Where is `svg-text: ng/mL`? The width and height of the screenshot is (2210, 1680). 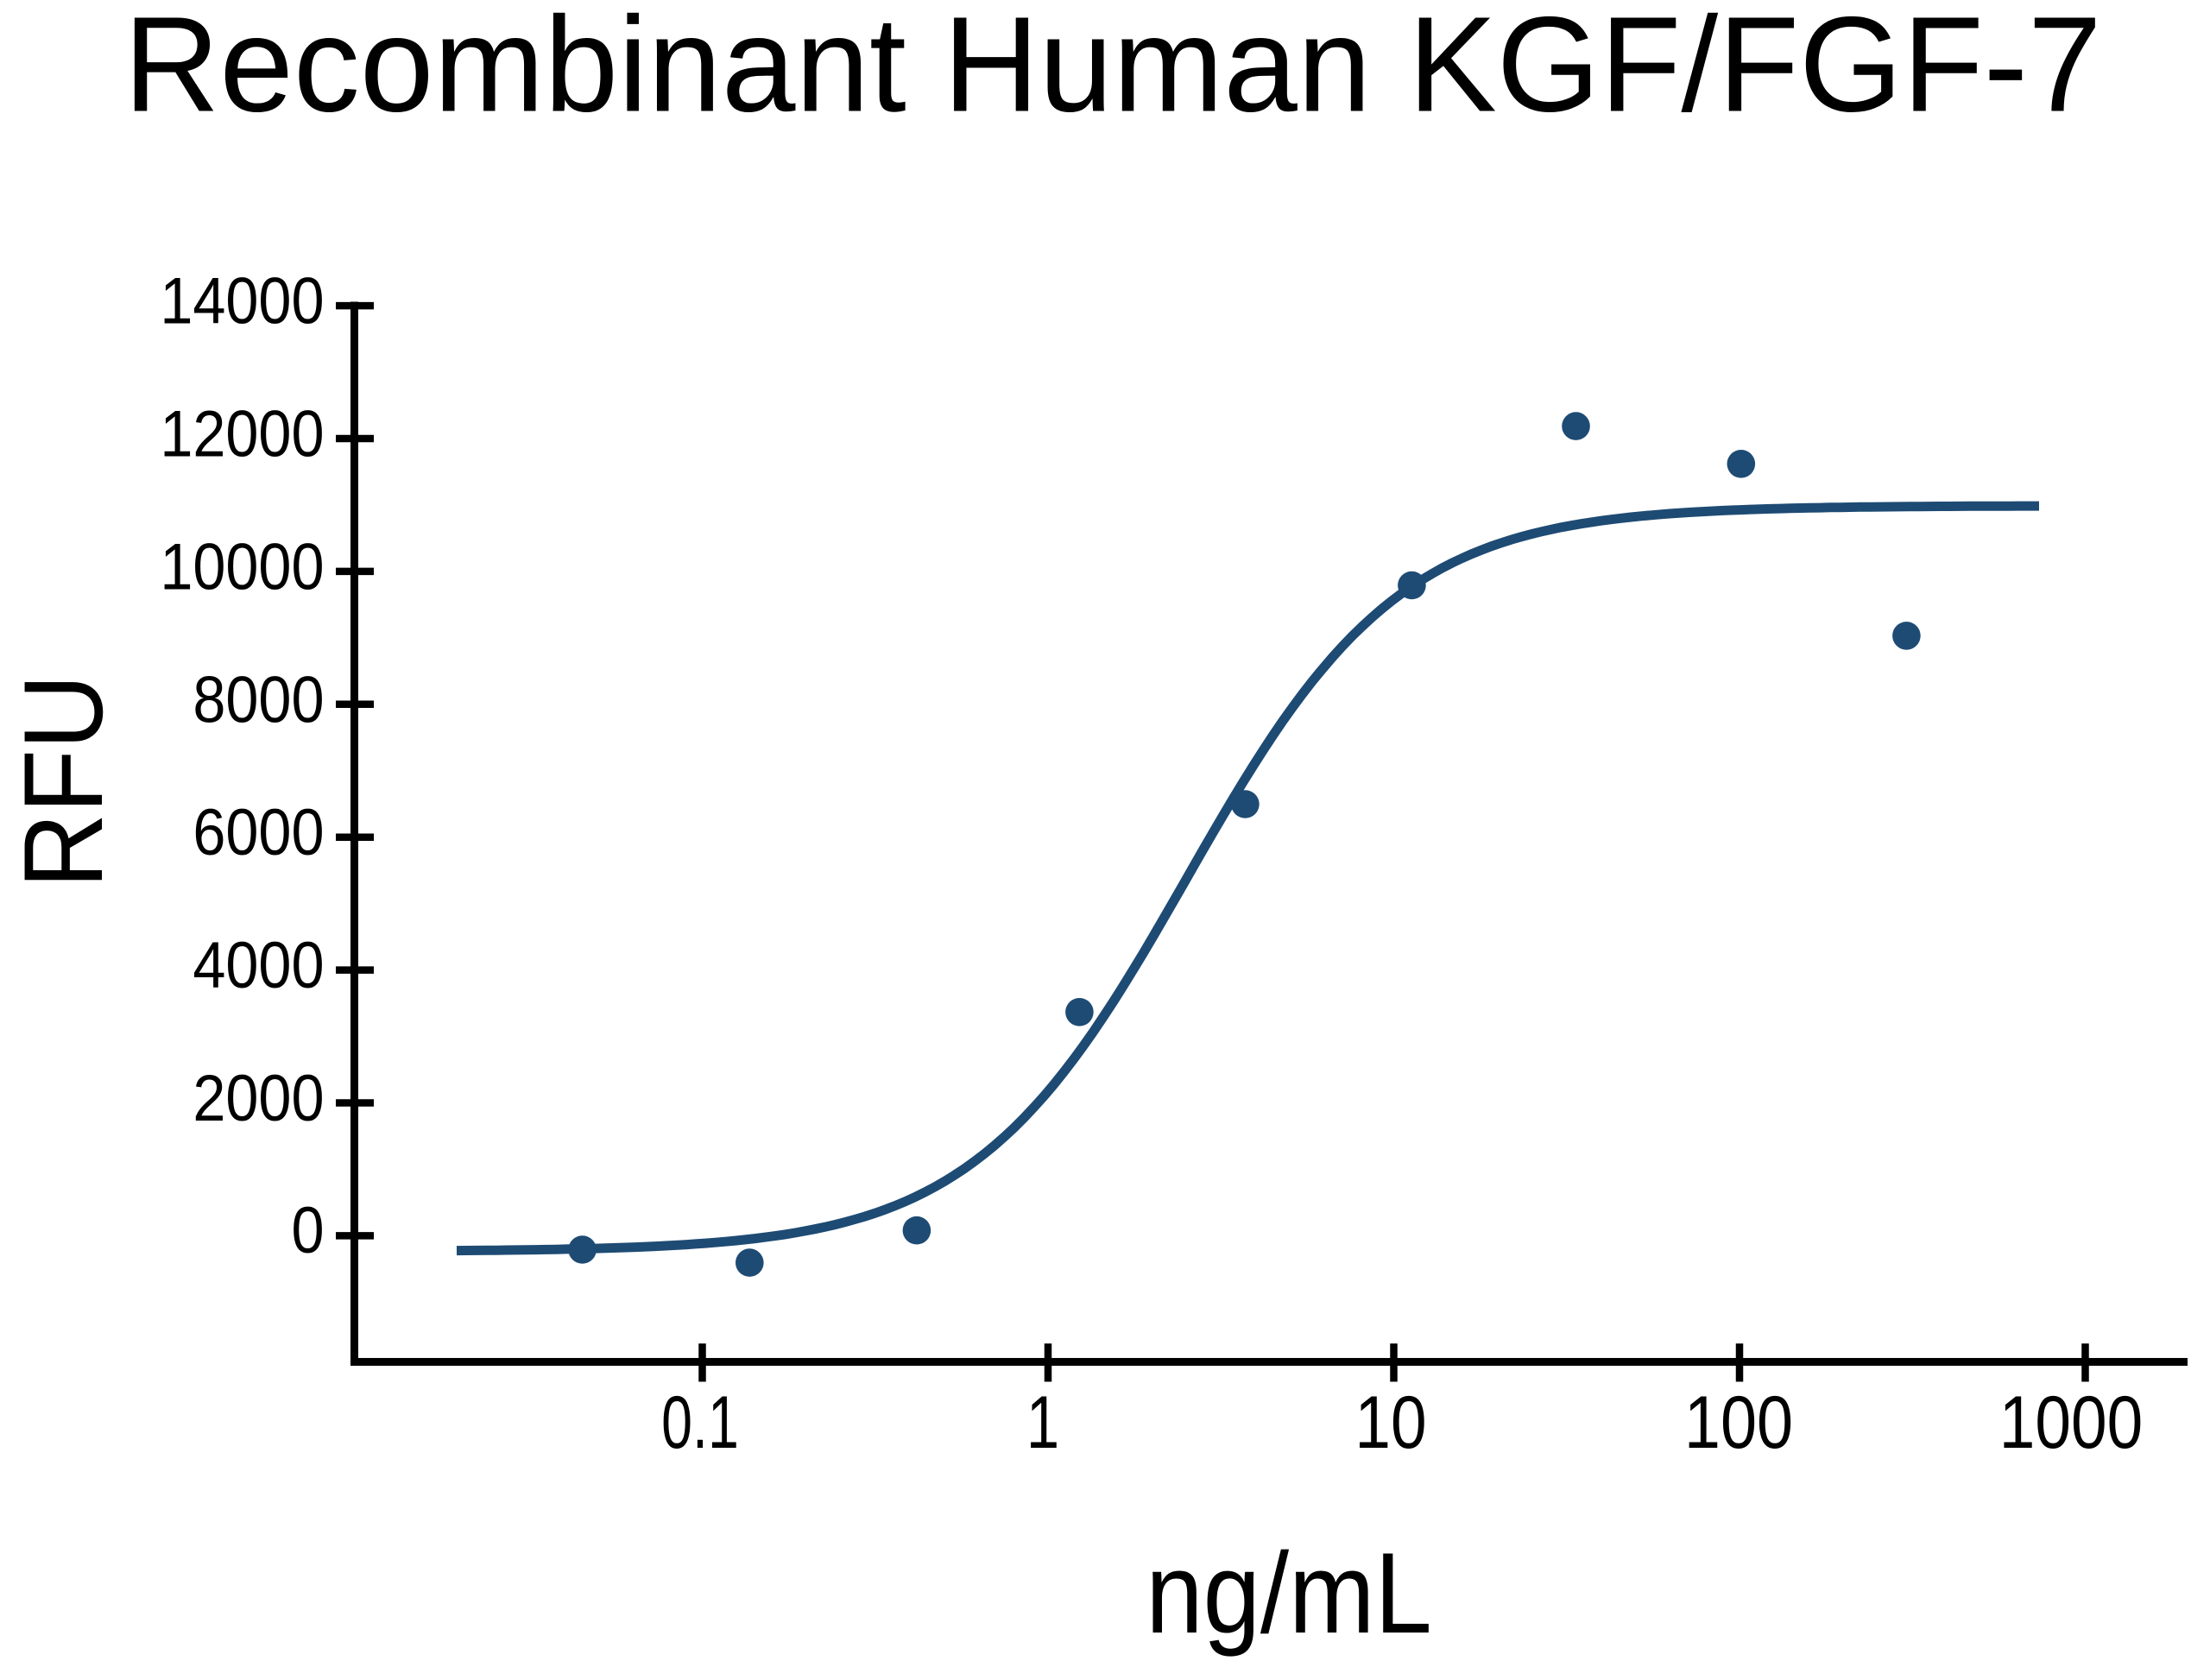 svg-text: ng/mL is located at coordinates (1289, 1593).